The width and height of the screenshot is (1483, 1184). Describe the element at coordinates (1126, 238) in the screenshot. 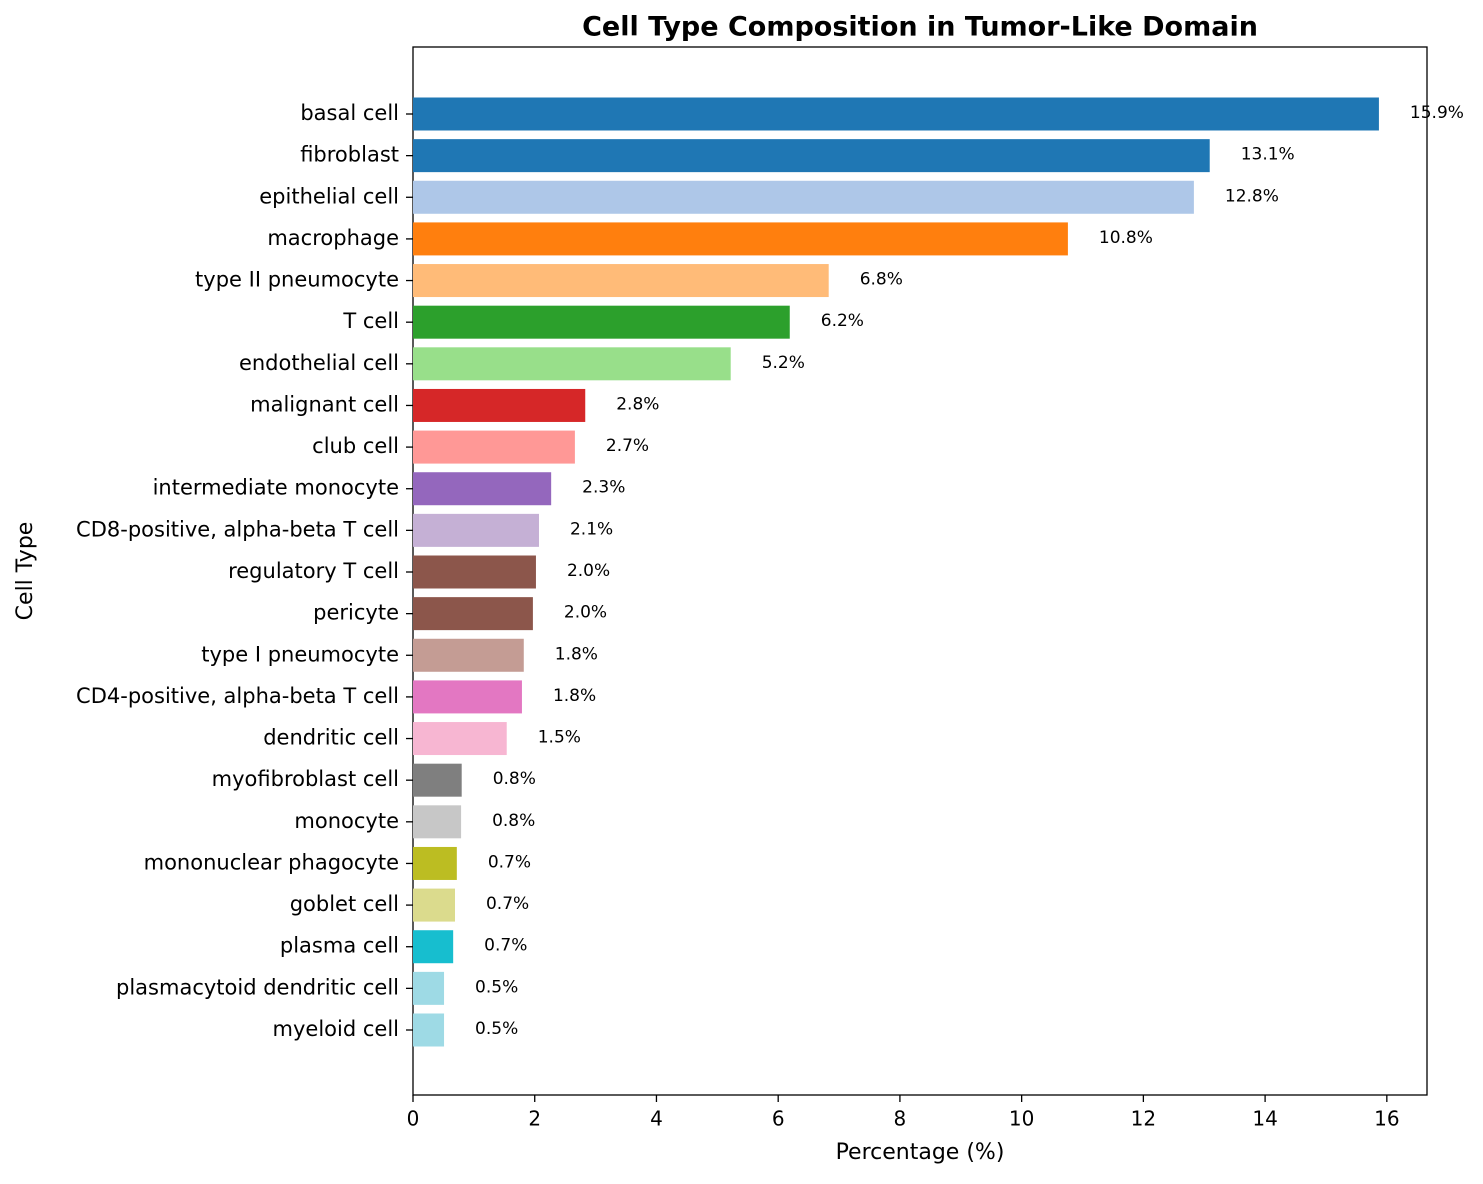

I see `value-label: 10.8%` at that location.